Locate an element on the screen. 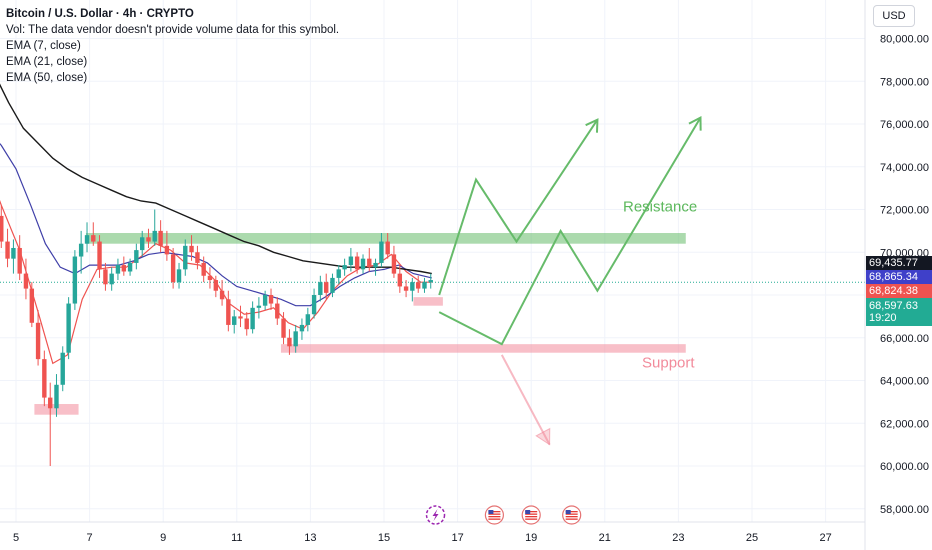  time-tick-label: 27 is located at coordinates (825, 538).